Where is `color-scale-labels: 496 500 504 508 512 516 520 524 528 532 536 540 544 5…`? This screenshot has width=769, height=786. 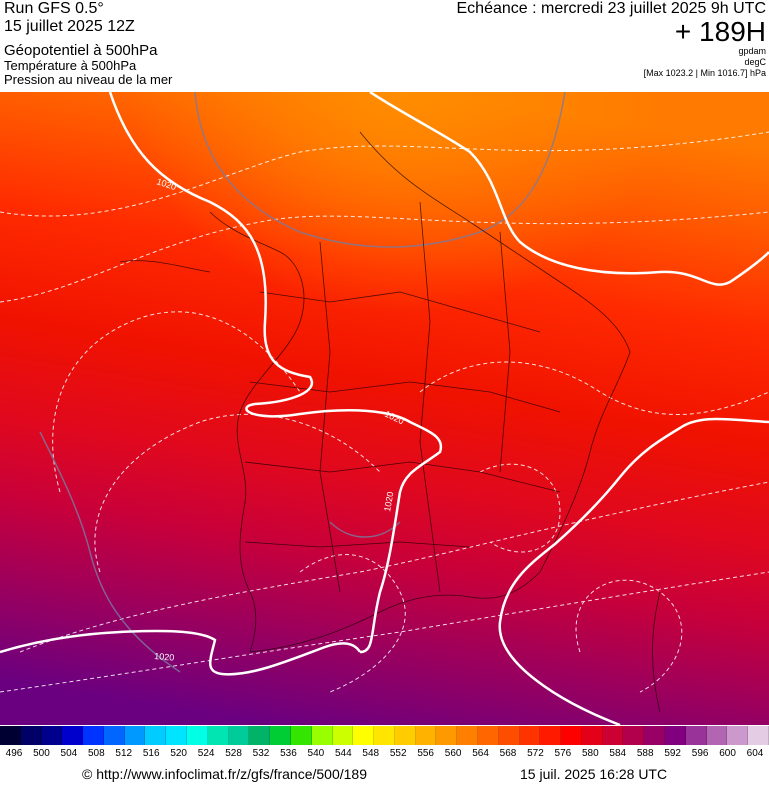
color-scale-labels: 496 500 504 508 512 516 520 524 528 532 536 540 544 5… is located at coordinates (384, 755).